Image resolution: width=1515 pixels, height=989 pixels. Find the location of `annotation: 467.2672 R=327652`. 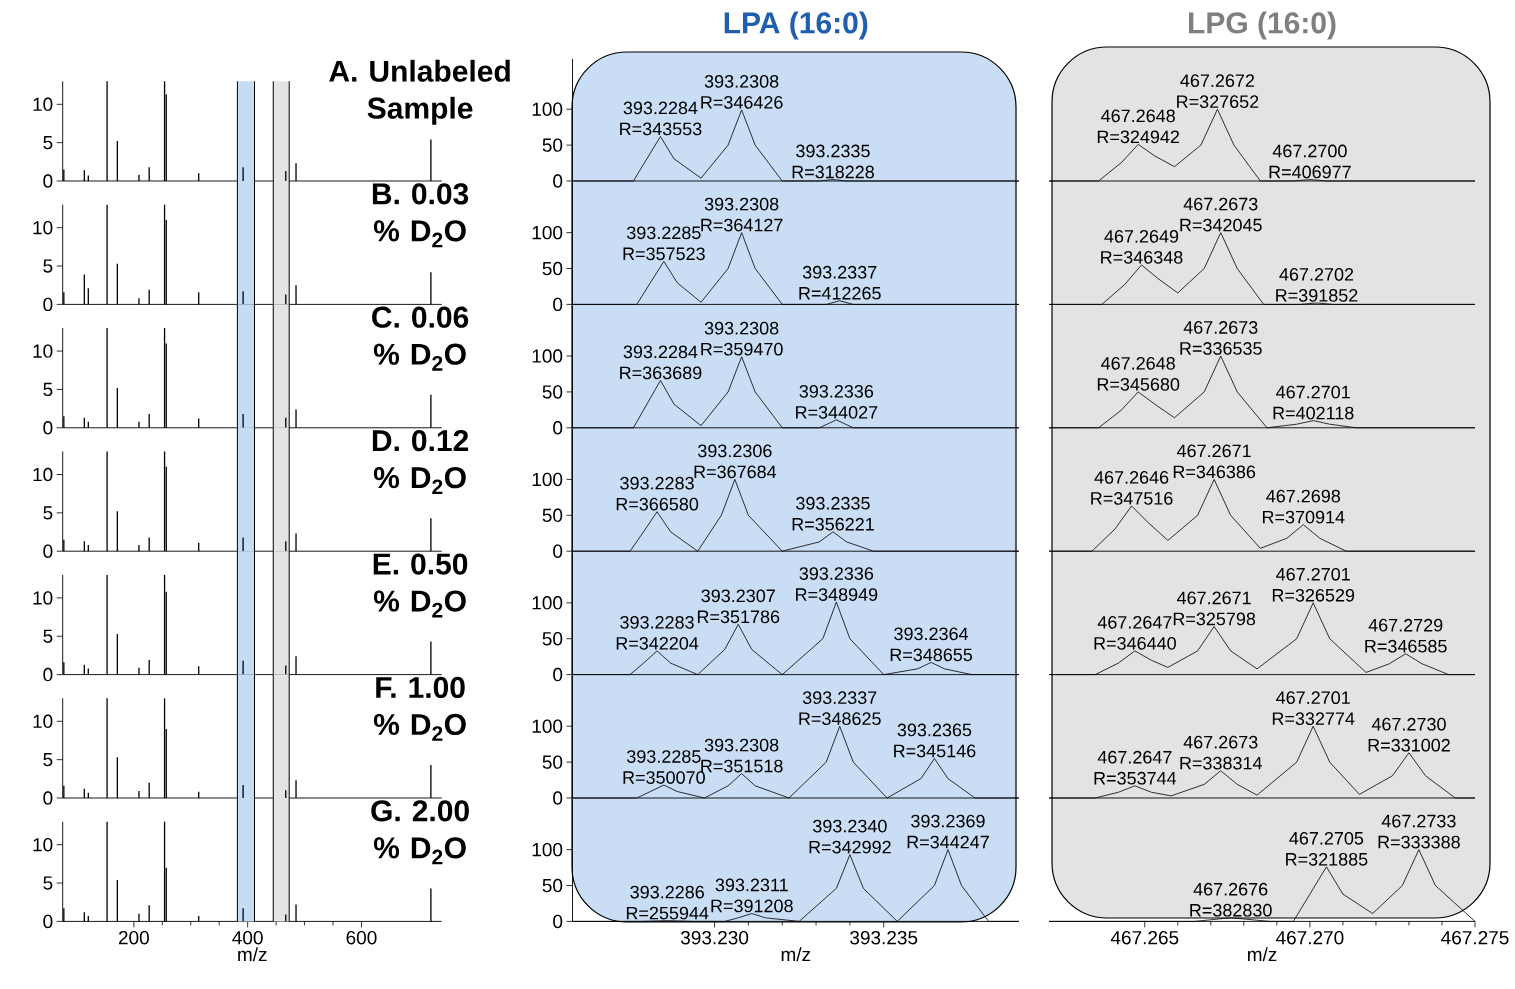

annotation: 467.2672 R=327652 is located at coordinates (1218, 91).